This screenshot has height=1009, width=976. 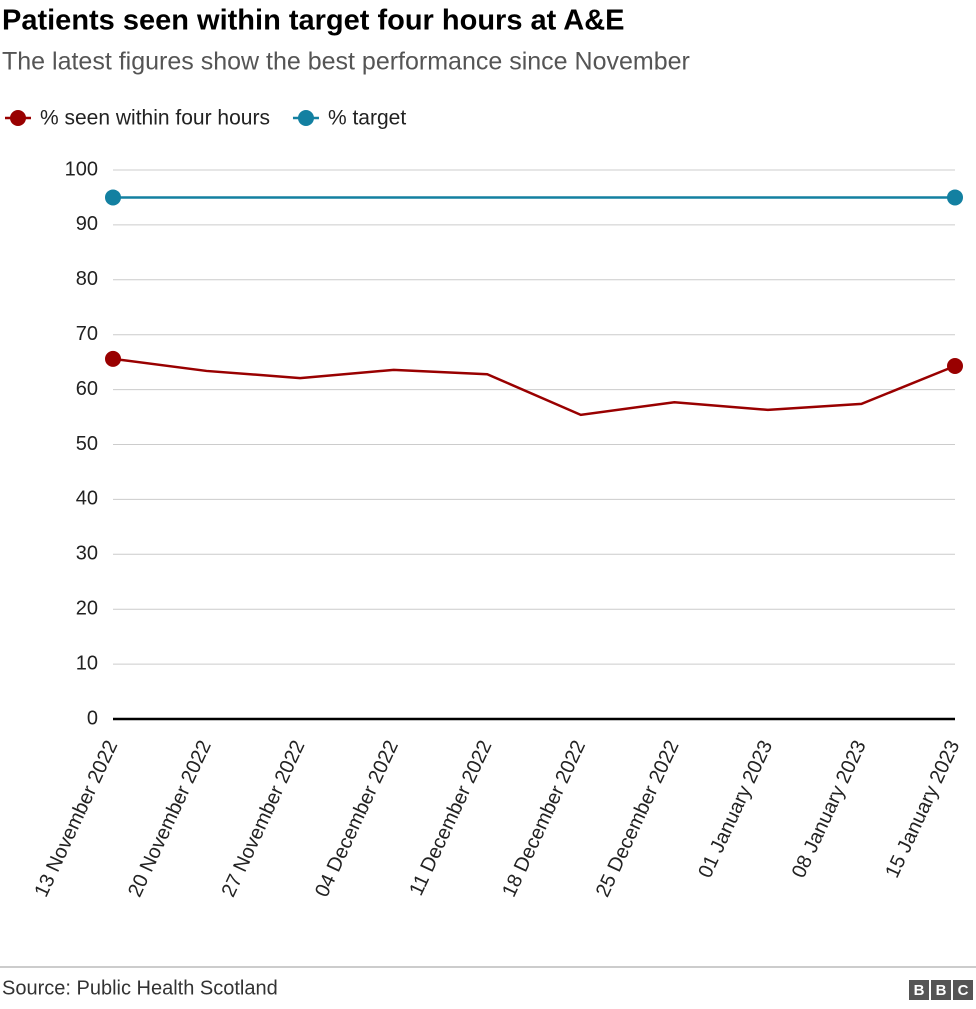 I want to click on y-tick-label: 90, so click(x=87, y=224).